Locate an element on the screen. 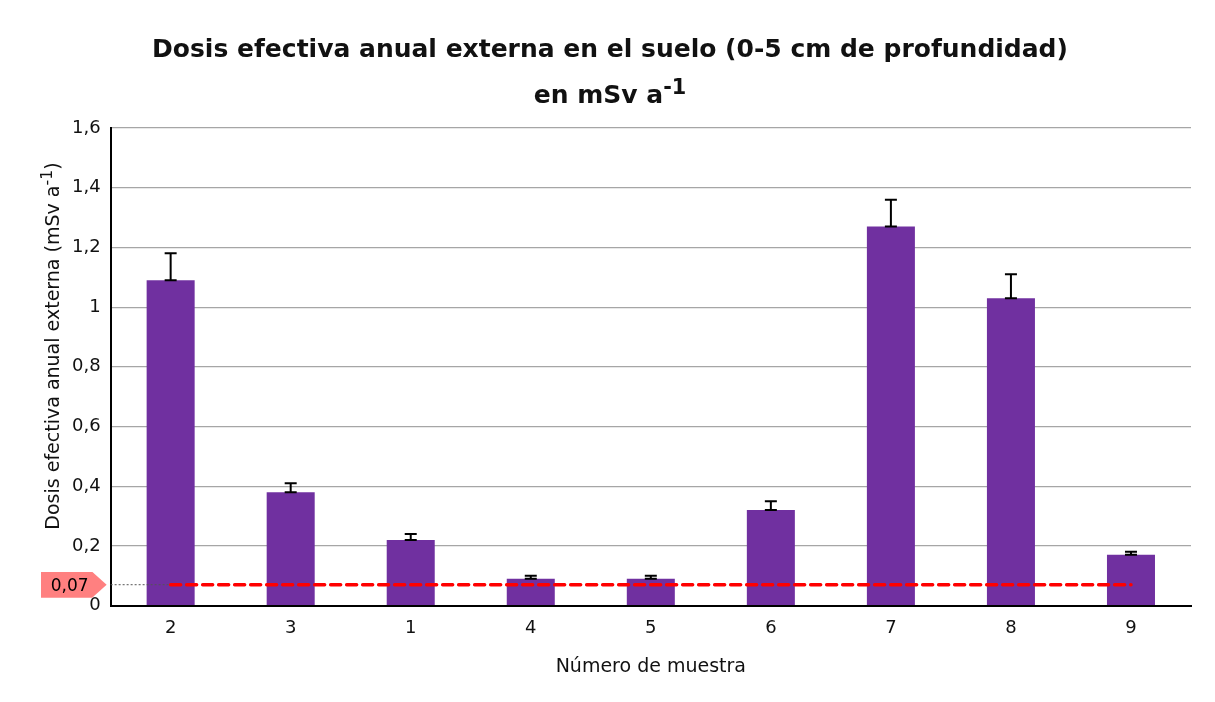 This screenshot has height=702, width=1215. x-tick-label: 7 is located at coordinates (891, 627).